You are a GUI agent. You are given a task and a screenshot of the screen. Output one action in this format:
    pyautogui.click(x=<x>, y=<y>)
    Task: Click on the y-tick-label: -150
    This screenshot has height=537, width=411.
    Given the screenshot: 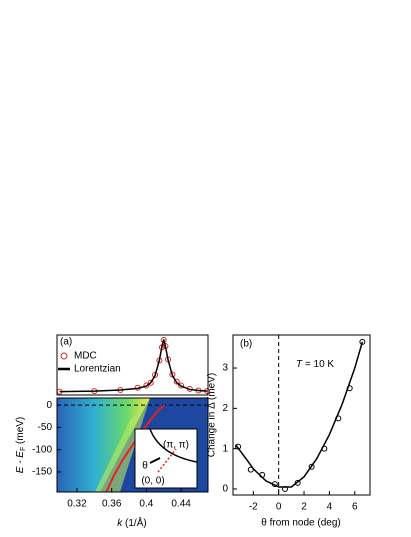 What is the action you would take?
    pyautogui.click(x=42, y=472)
    